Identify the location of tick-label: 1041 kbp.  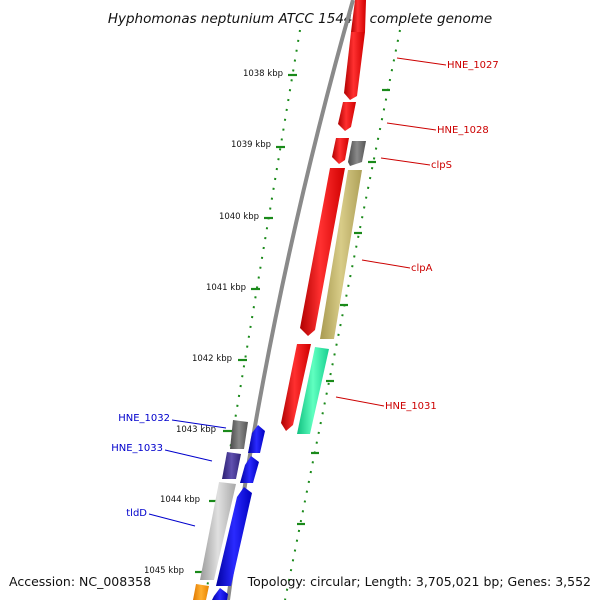
(226, 288).